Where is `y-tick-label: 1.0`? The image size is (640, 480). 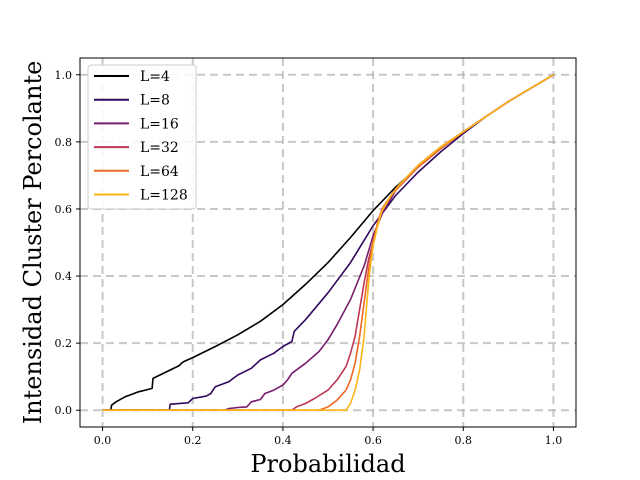
y-tick-label: 1.0 is located at coordinates (64, 75).